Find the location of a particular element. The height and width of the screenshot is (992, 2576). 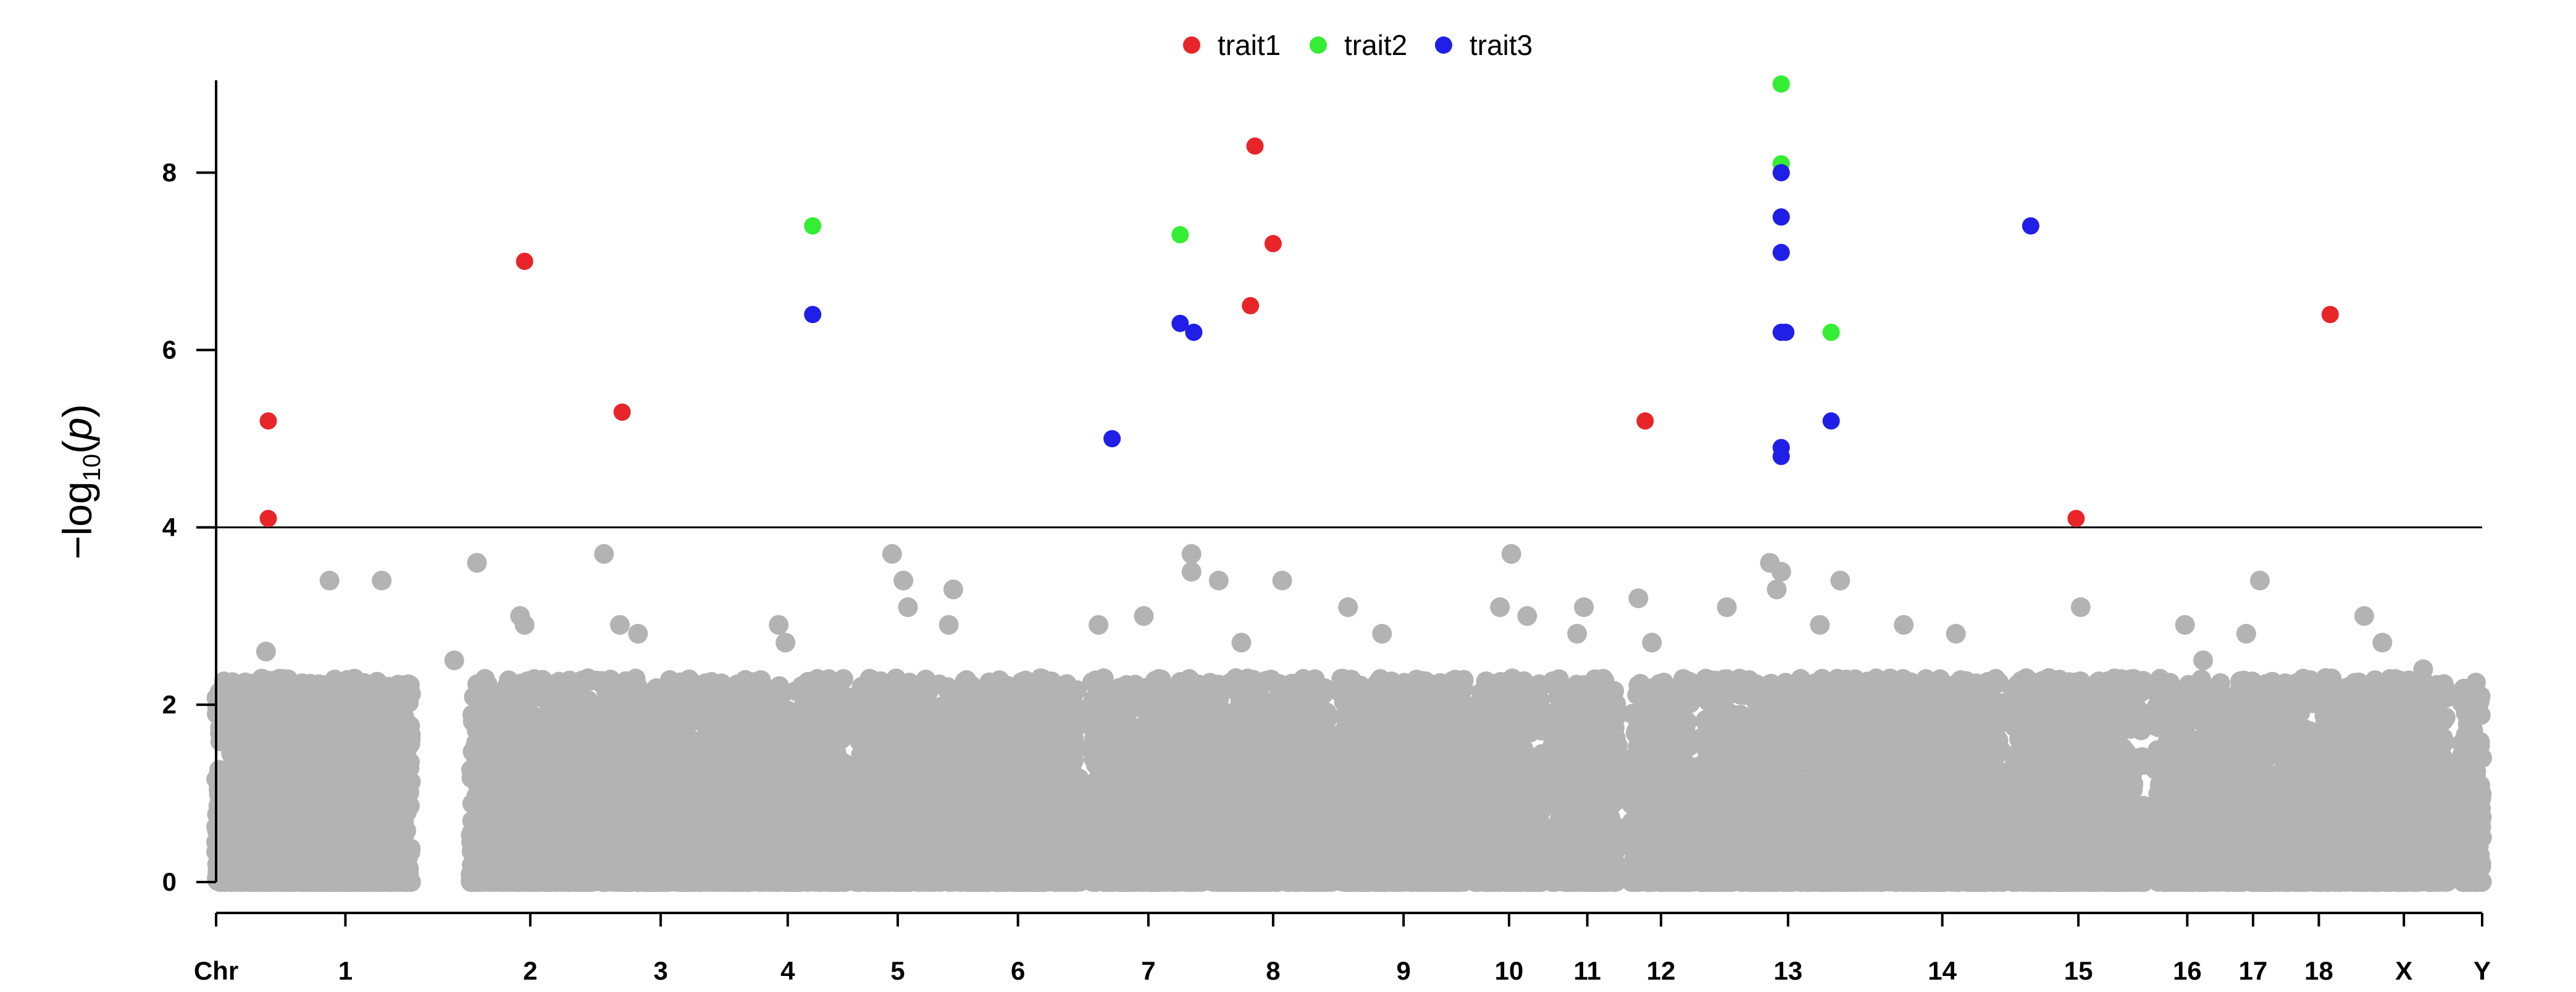

chromosome-1-points is located at coordinates (313, 780).